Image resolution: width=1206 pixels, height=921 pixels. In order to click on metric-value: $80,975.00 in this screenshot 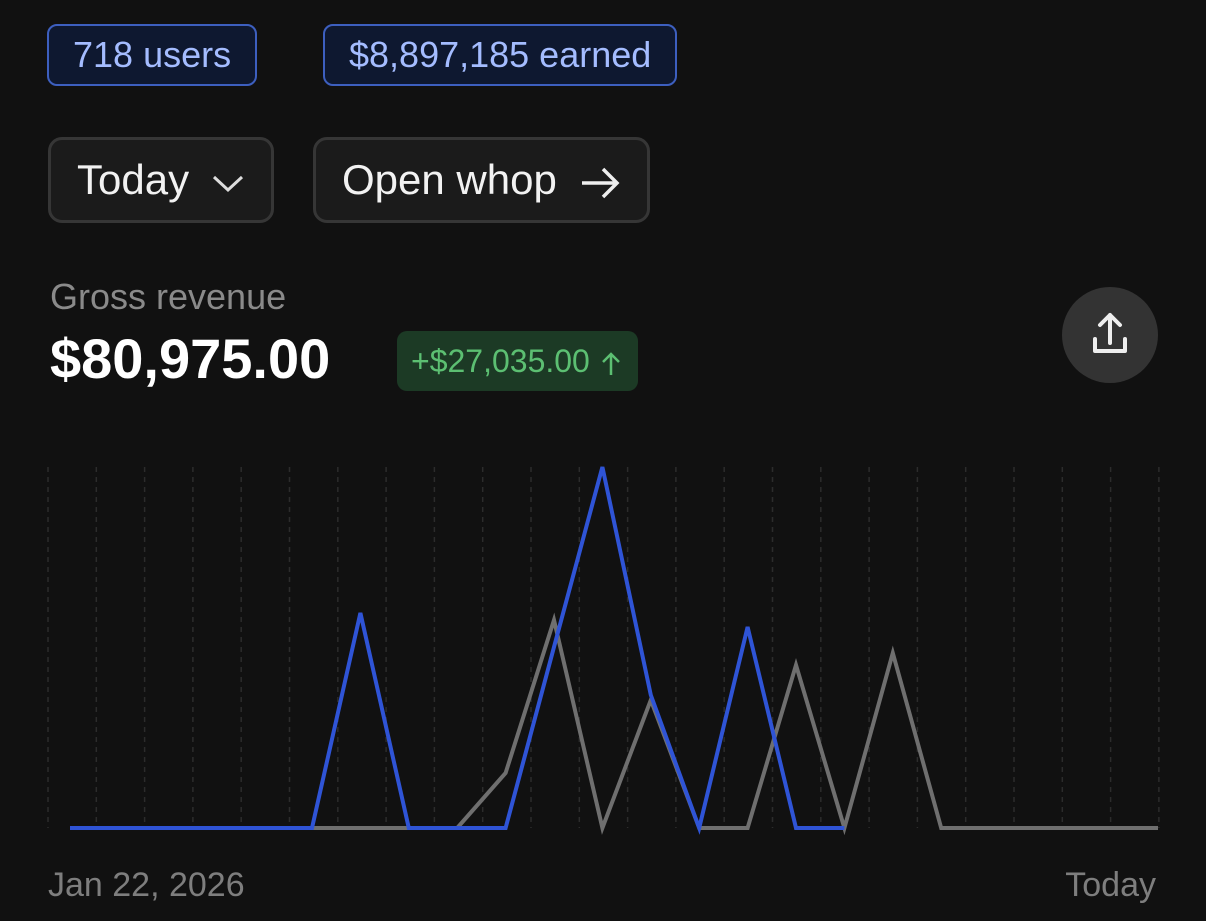, I will do `click(190, 358)`.